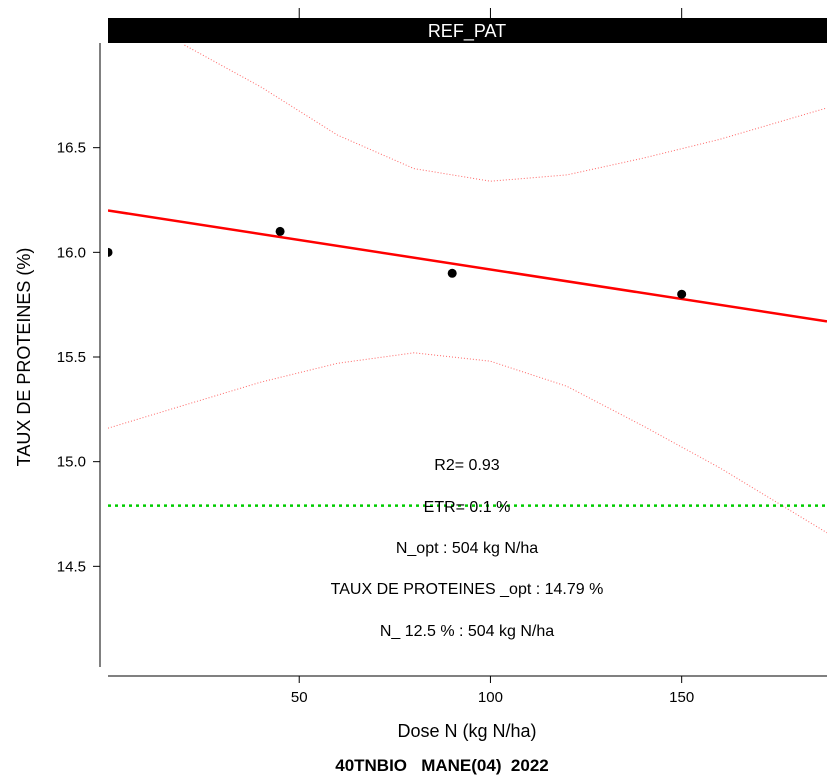  Describe the element at coordinates (466, 731) in the screenshot. I see `x-axis-title: Dose N (kg N/ha)` at that location.